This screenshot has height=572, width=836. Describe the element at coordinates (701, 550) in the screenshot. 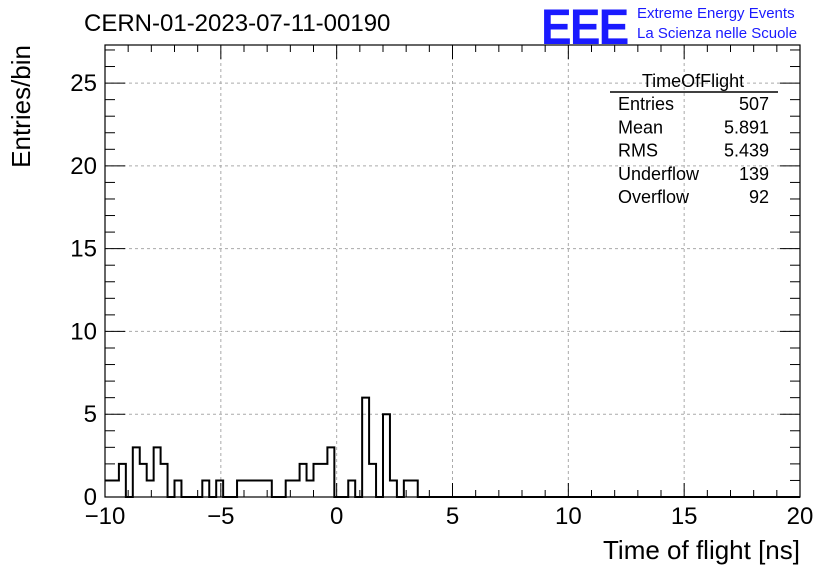

I see `x-axis-label: Time of flight [ns]` at that location.